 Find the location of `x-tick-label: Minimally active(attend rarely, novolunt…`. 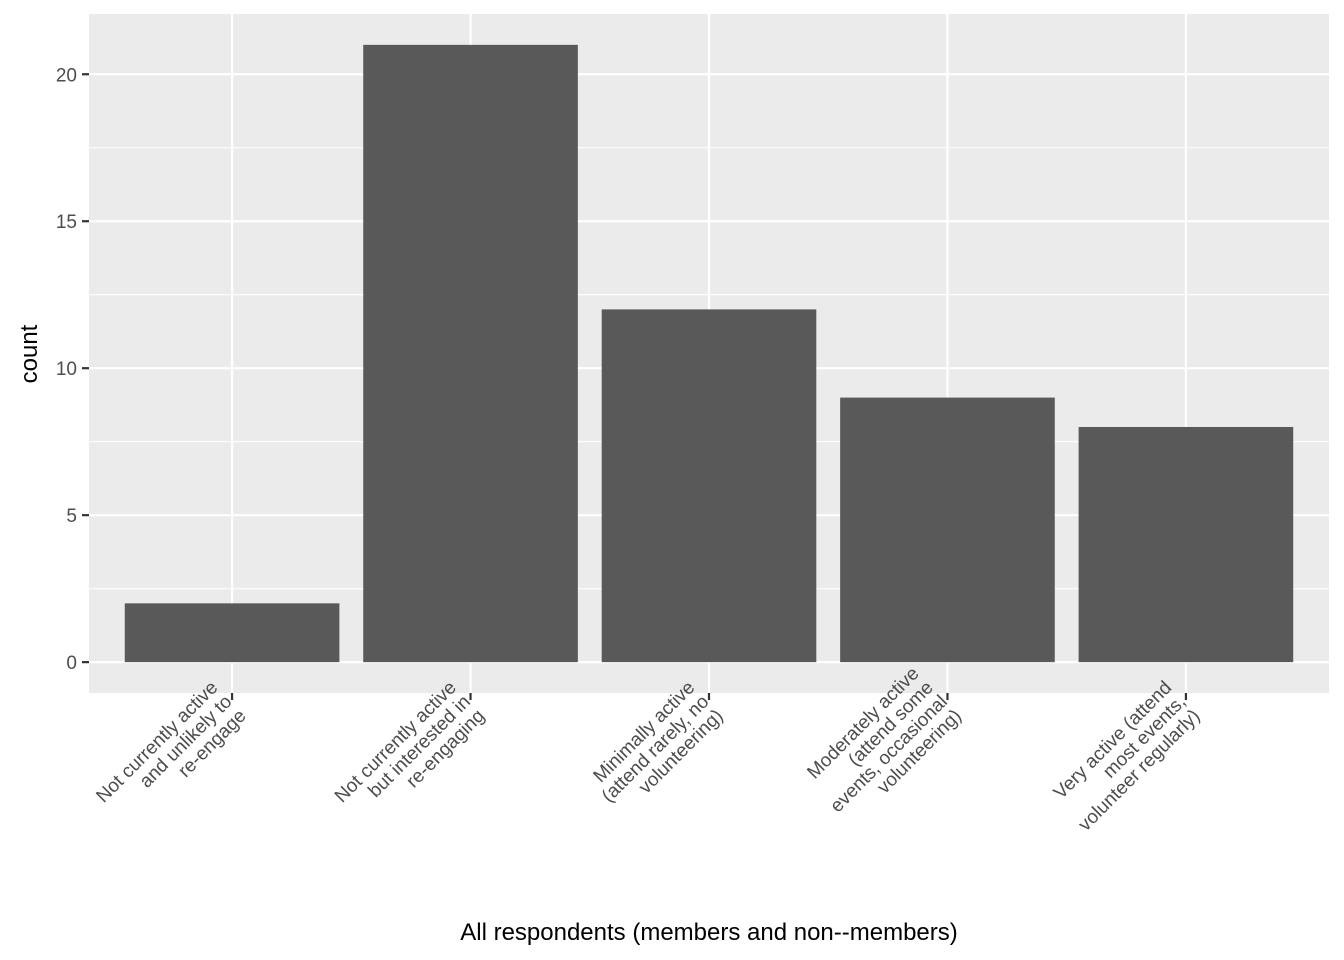

x-tick-label: Minimally active(attend rarely, novolunt… is located at coordinates (656, 749).